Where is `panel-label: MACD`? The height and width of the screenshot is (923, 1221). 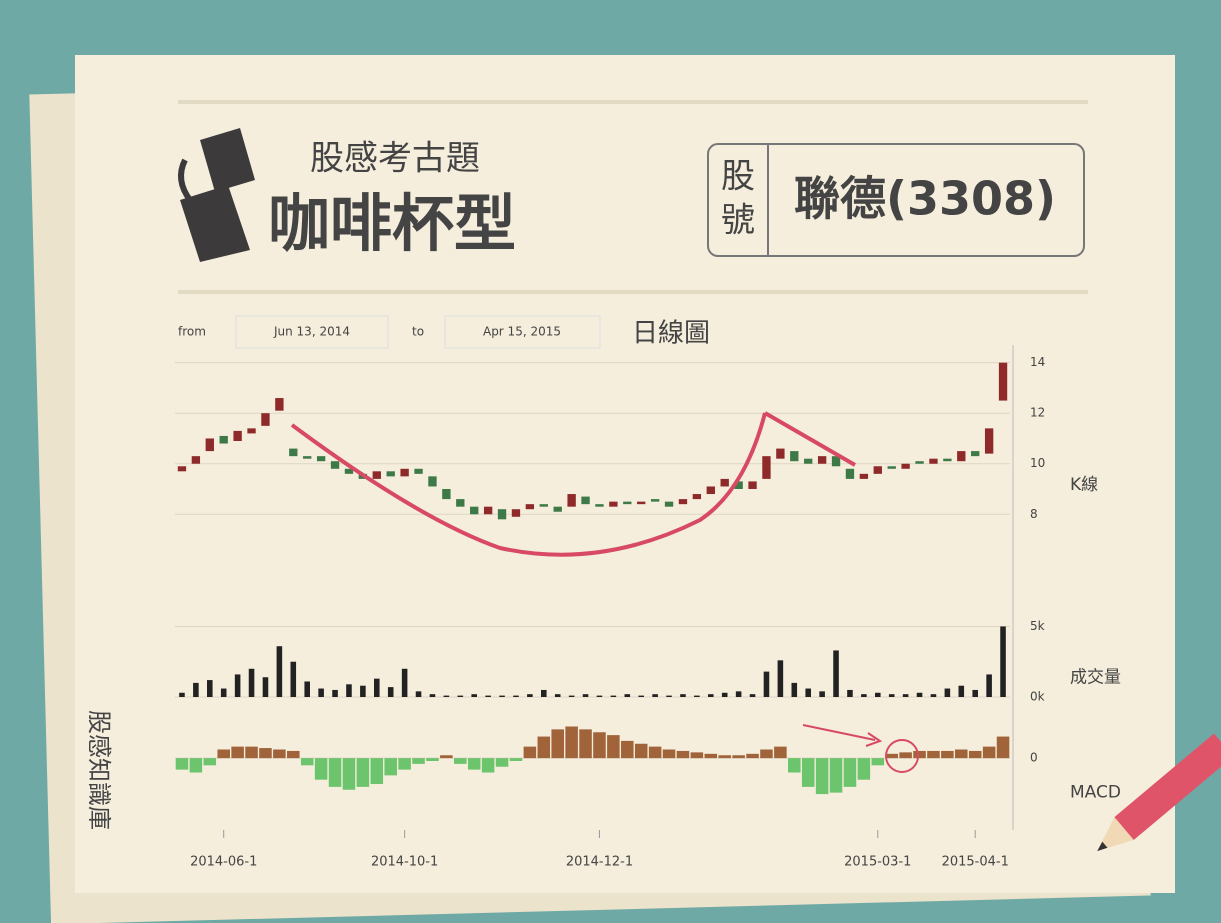
panel-label: MACD is located at coordinates (1095, 793).